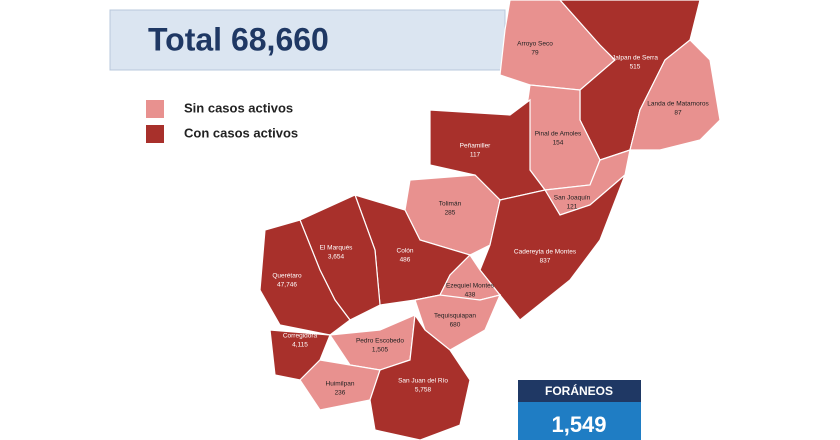 Image resolution: width=840 pixels, height=440 pixels. I want to click on municipality-cases: 438, so click(470, 295).